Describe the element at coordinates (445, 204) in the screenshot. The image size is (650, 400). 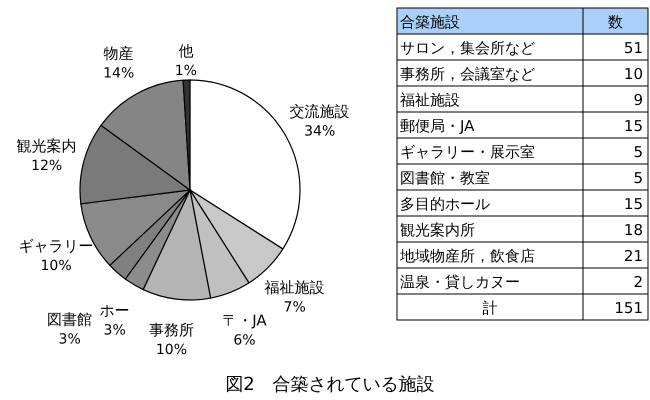
I see `category-label: 多目的ホール` at that location.